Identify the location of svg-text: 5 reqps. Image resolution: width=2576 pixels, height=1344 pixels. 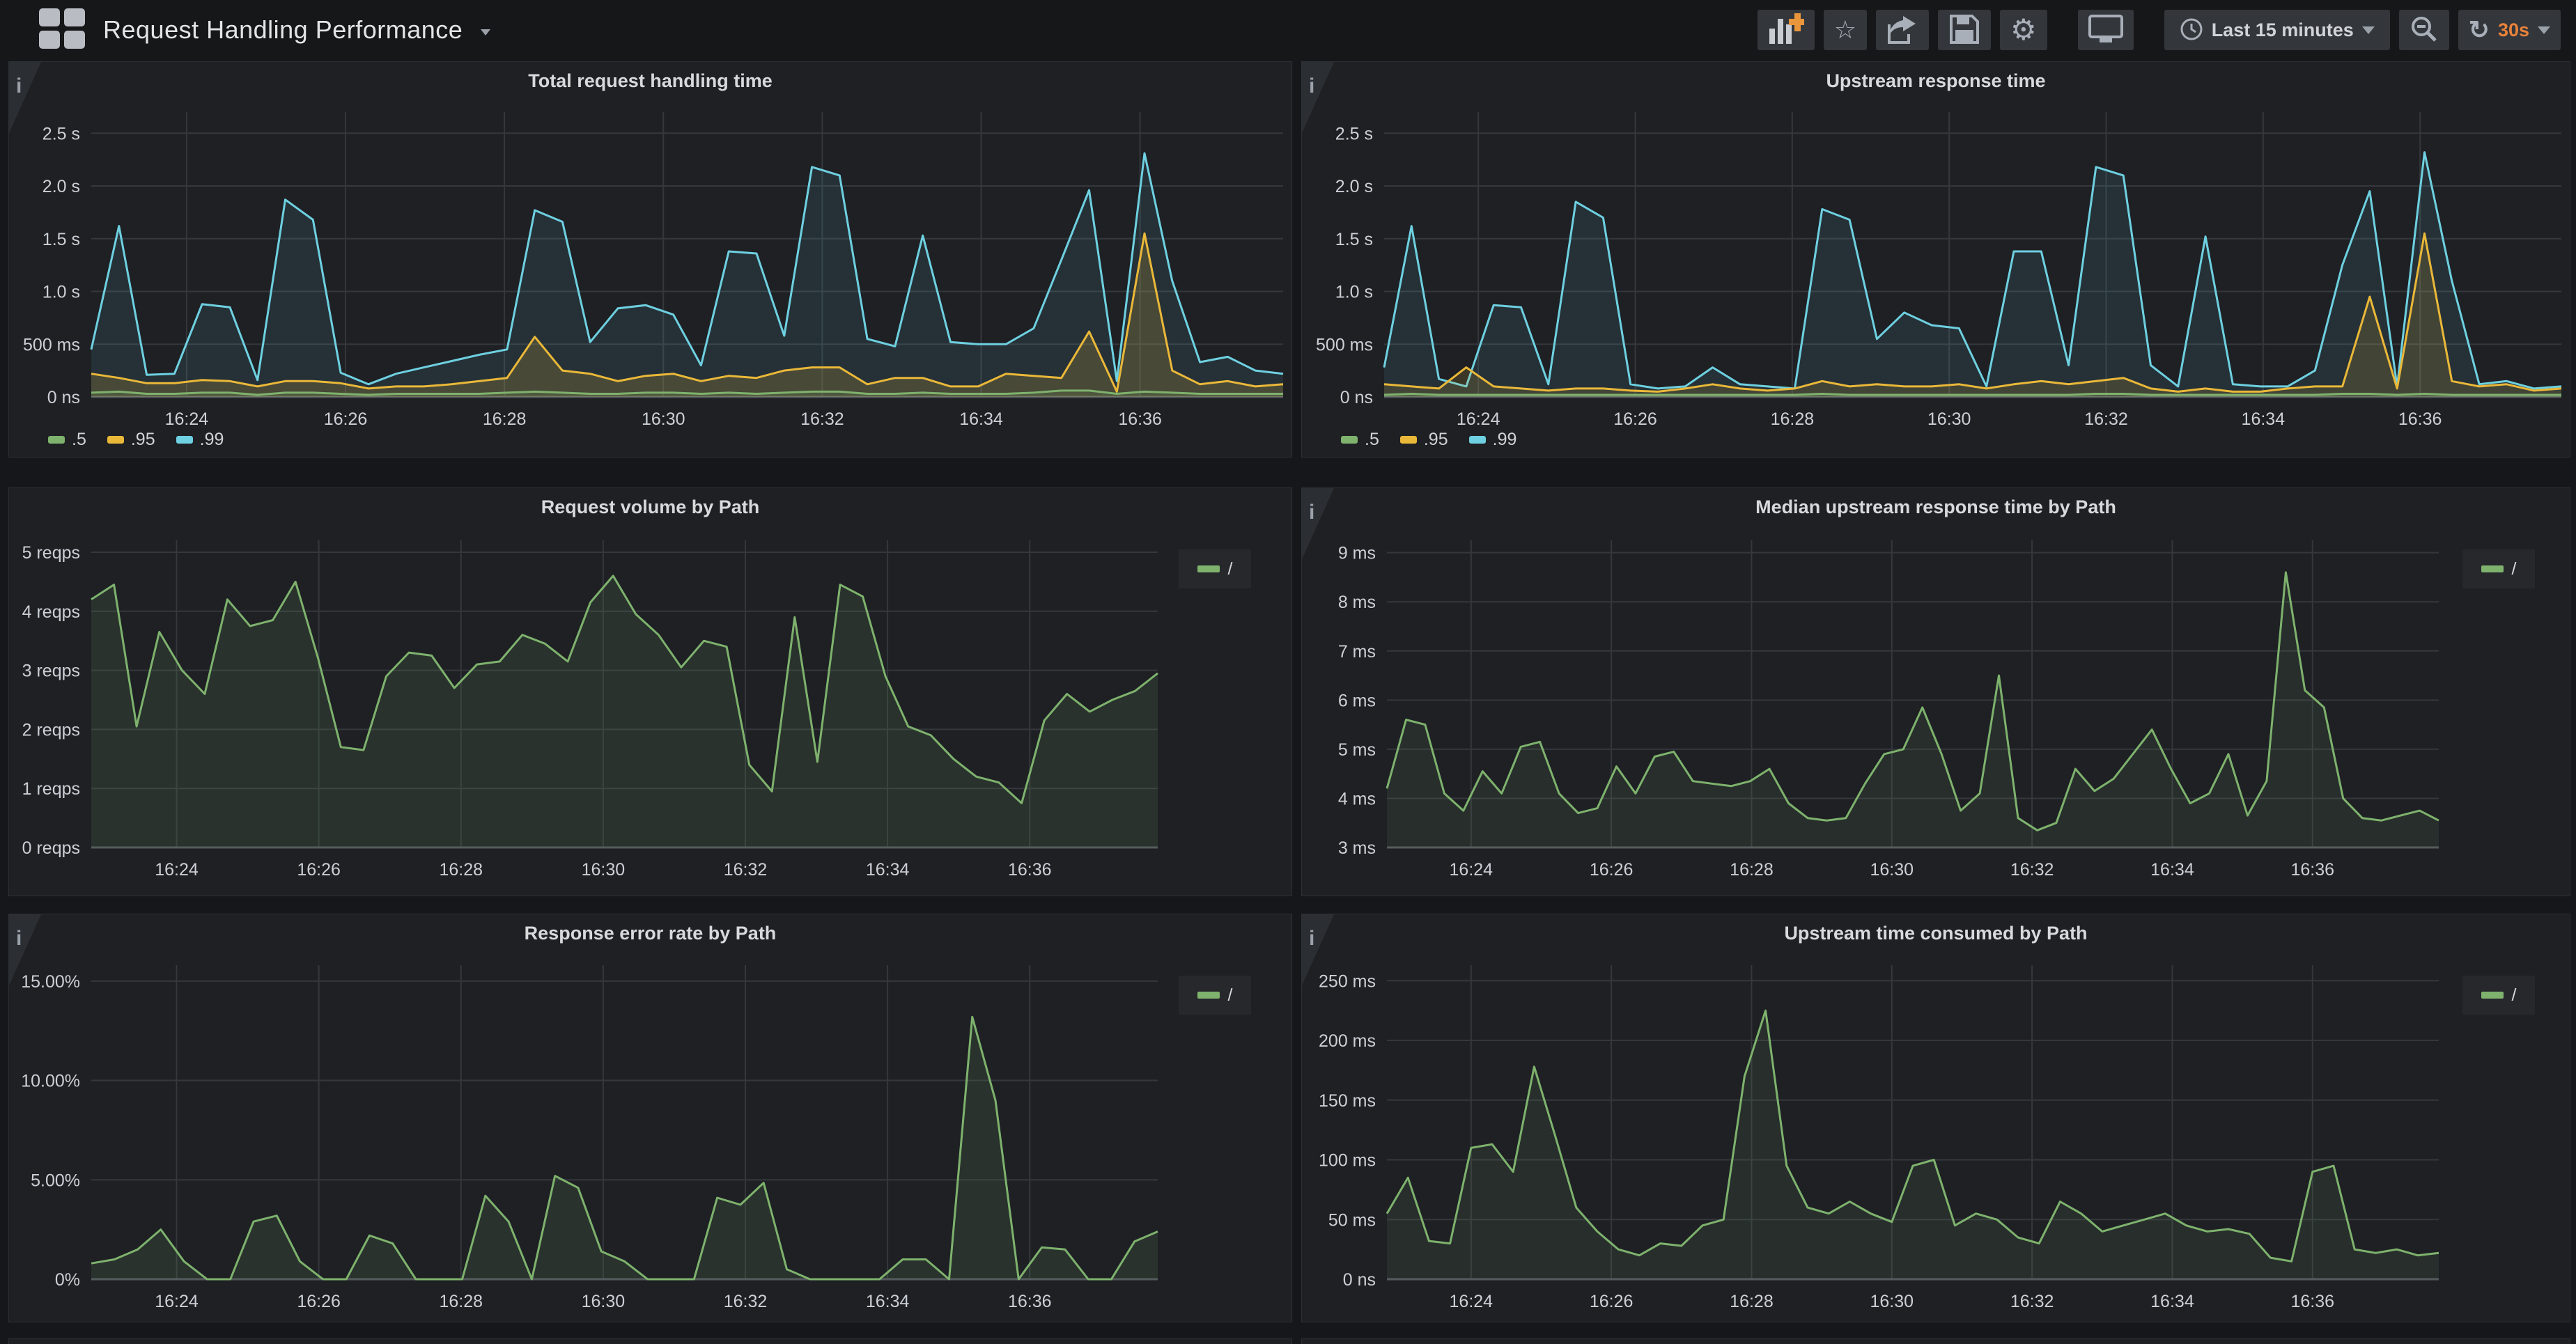
(51, 553).